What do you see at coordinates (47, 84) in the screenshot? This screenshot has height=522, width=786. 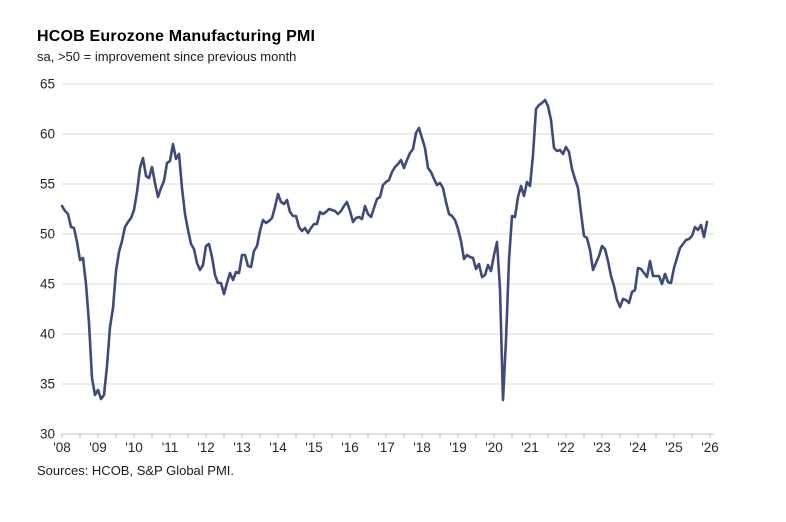 I see `y-axis-label: 65` at bounding box center [47, 84].